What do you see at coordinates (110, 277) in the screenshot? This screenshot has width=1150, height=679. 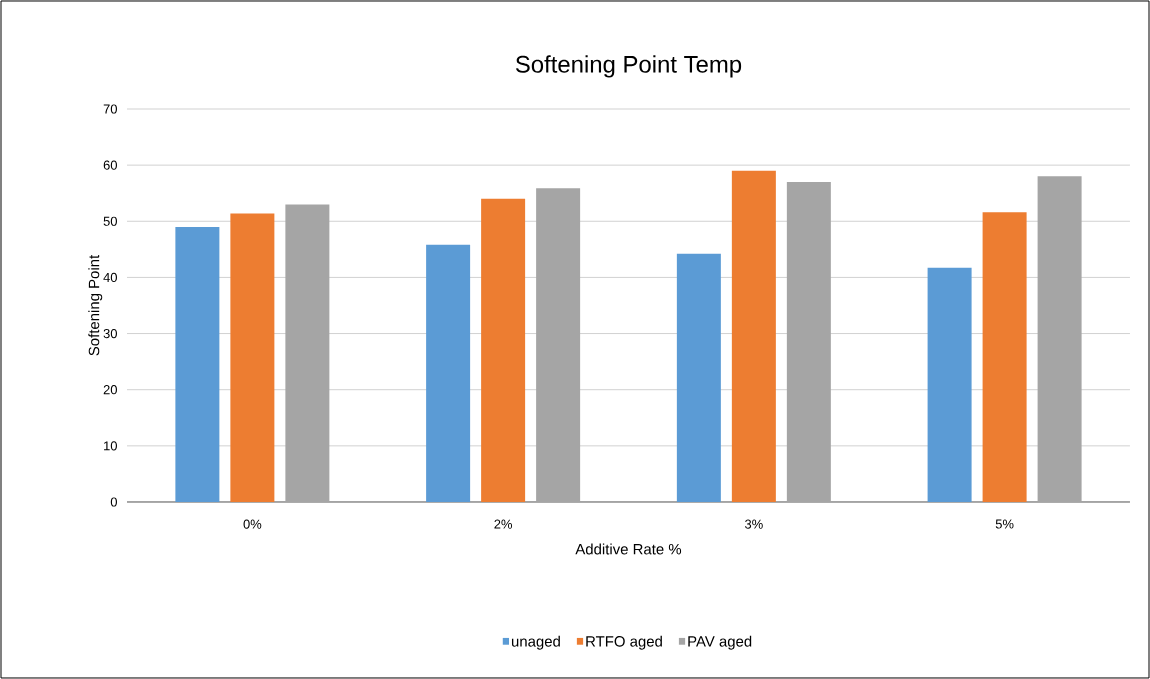 I see `y-tick-label: 40` at bounding box center [110, 277].